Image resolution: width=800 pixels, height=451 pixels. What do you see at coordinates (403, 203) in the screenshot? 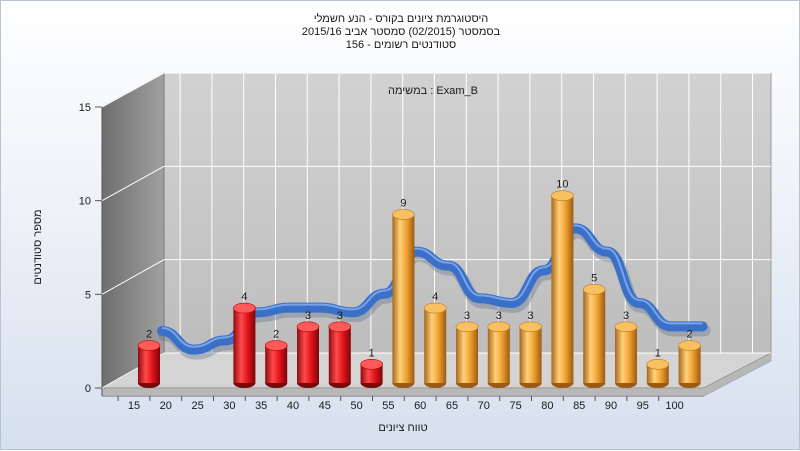
I see `bar-value-label: 9` at bounding box center [403, 203].